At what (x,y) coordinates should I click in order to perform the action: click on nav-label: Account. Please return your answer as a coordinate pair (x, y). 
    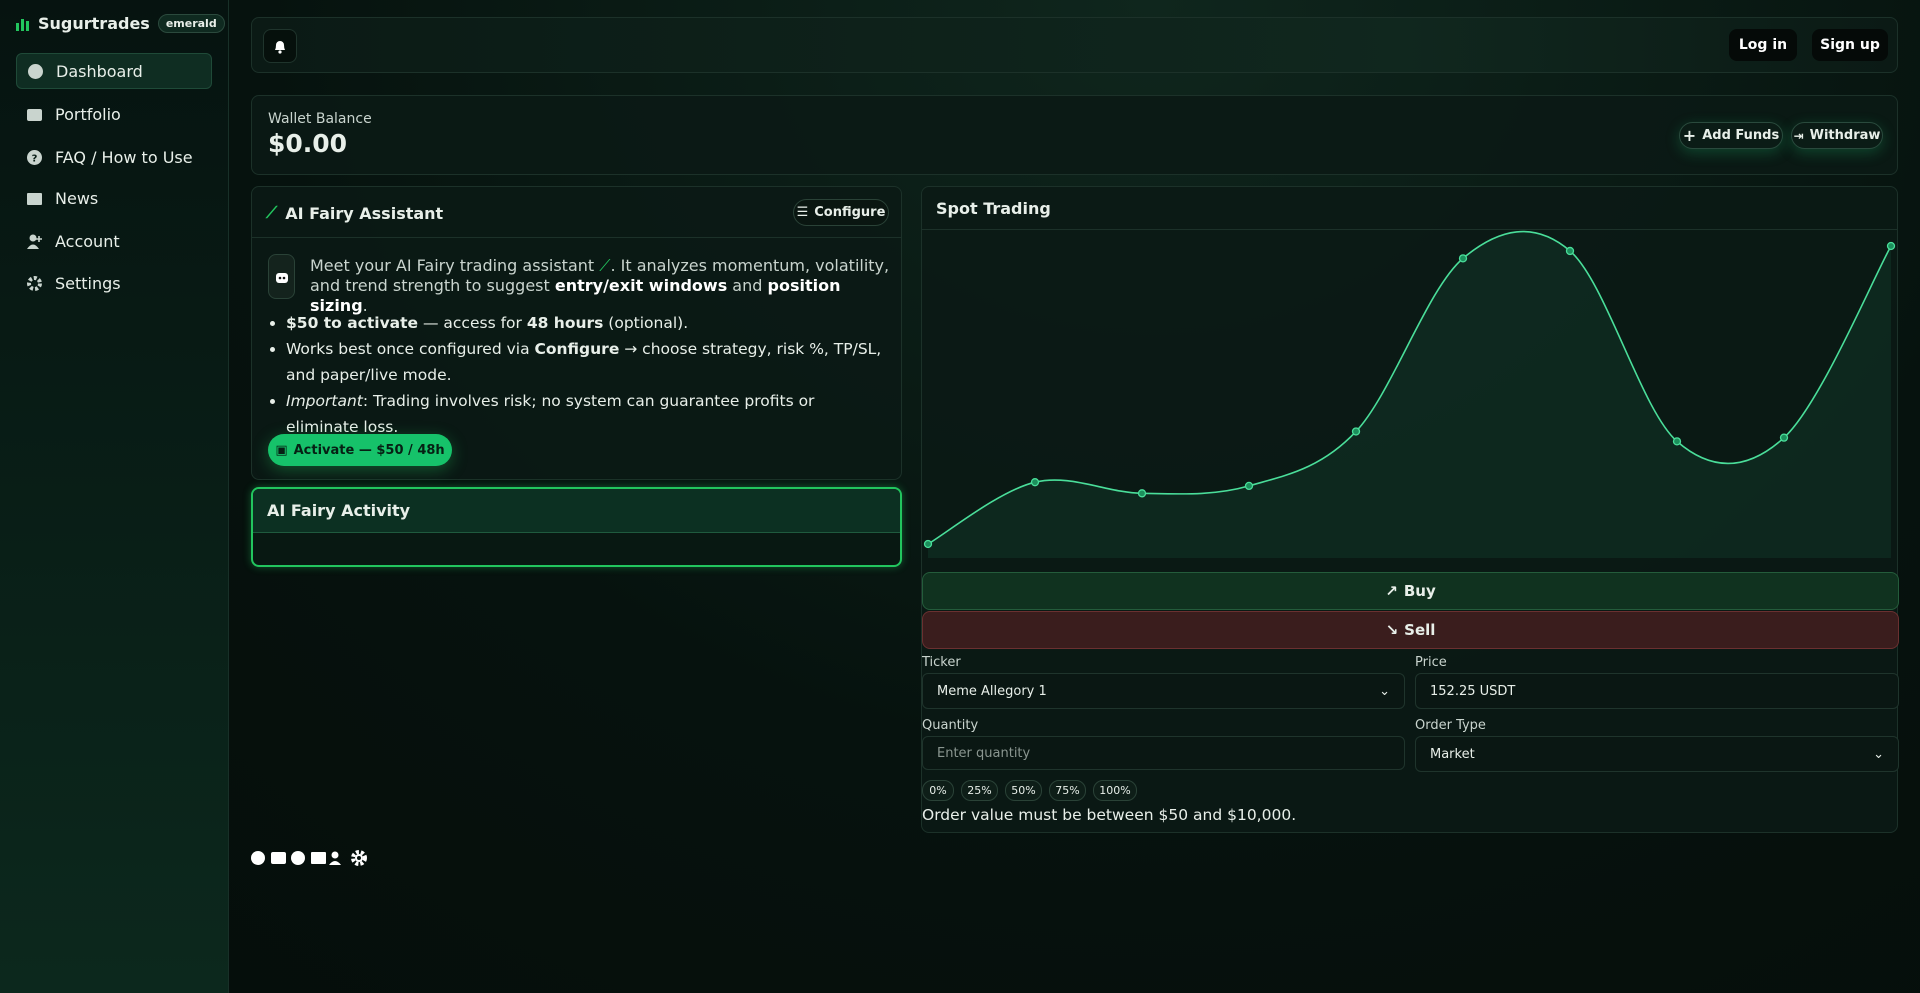
    Looking at the image, I should click on (87, 241).